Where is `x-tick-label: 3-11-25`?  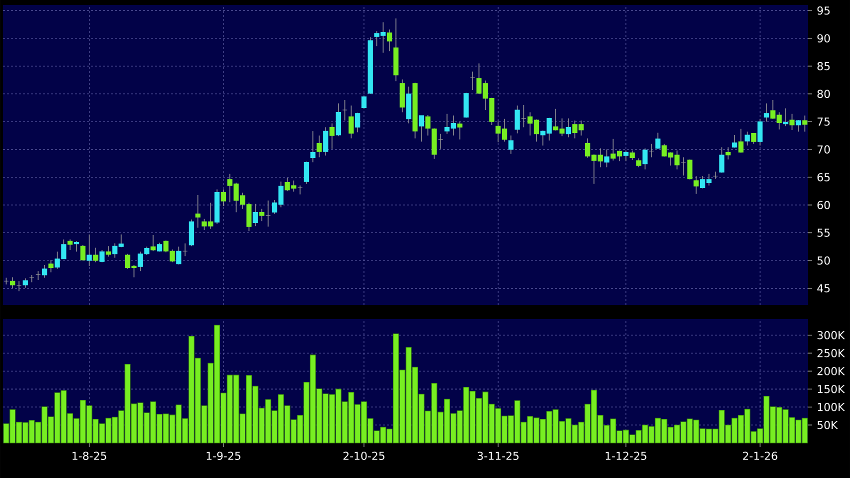 x-tick-label: 3-11-25 is located at coordinates (498, 456).